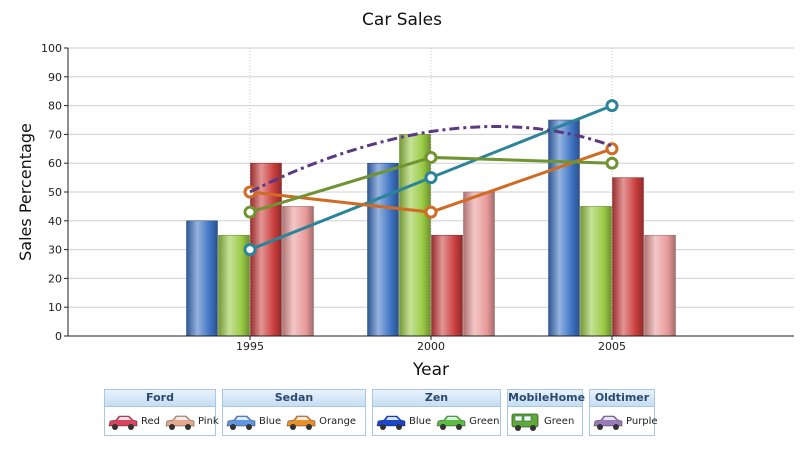 Image resolution: width=800 pixels, height=450 pixels. I want to click on legend-group-sedan: Sedan Blue Orange, so click(294, 412).